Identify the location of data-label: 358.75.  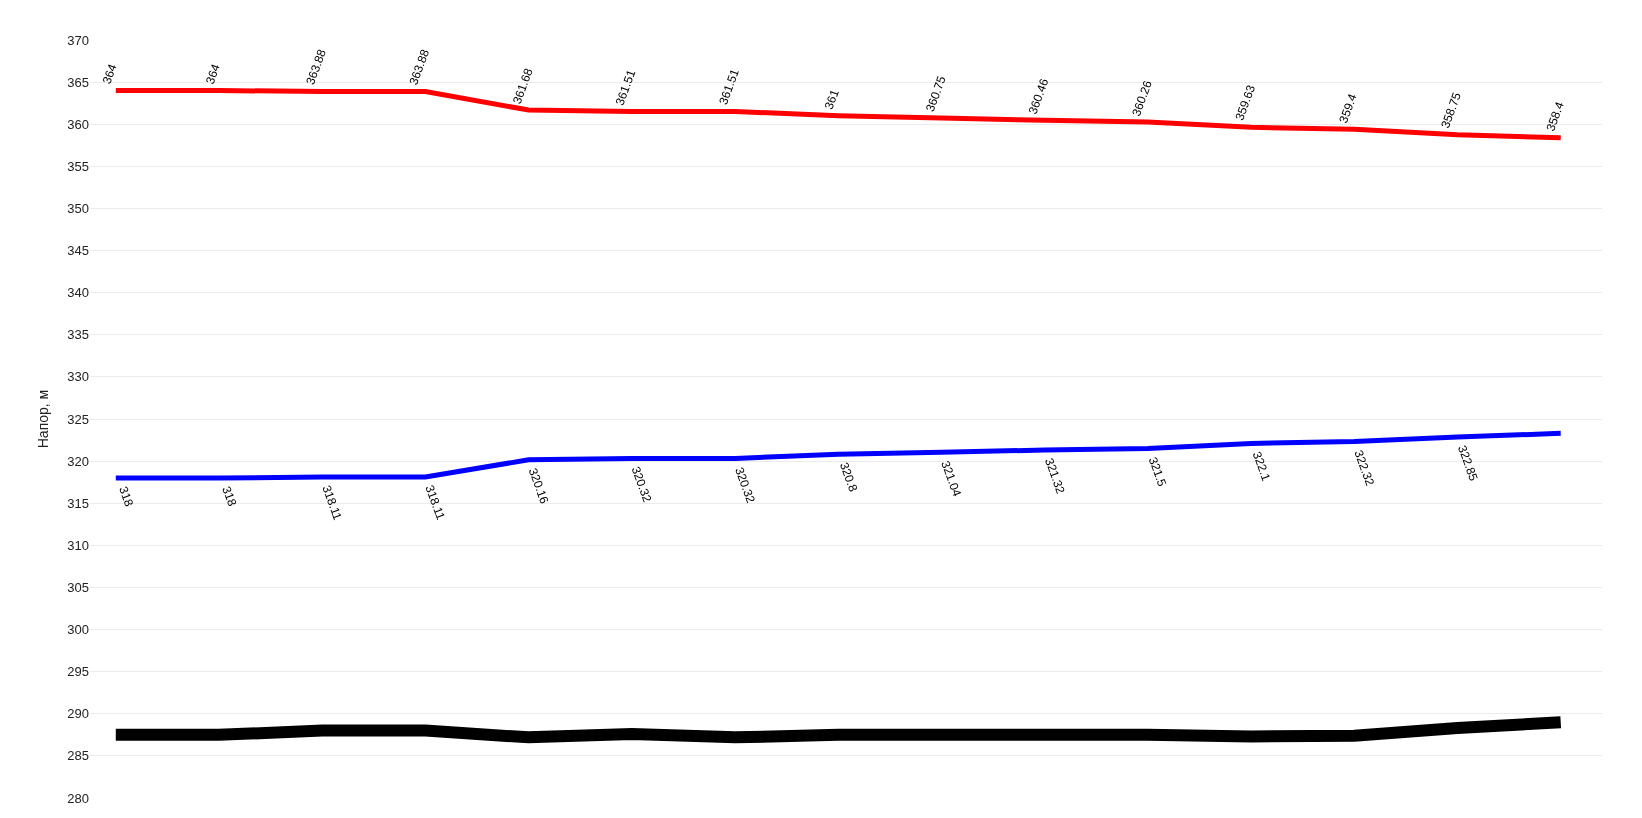
(1451, 110).